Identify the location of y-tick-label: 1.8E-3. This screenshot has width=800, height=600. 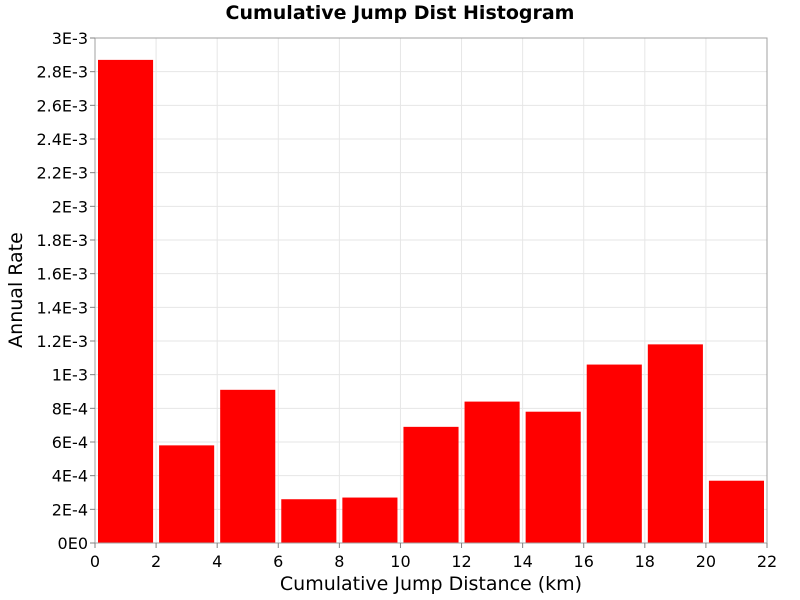
(62, 240).